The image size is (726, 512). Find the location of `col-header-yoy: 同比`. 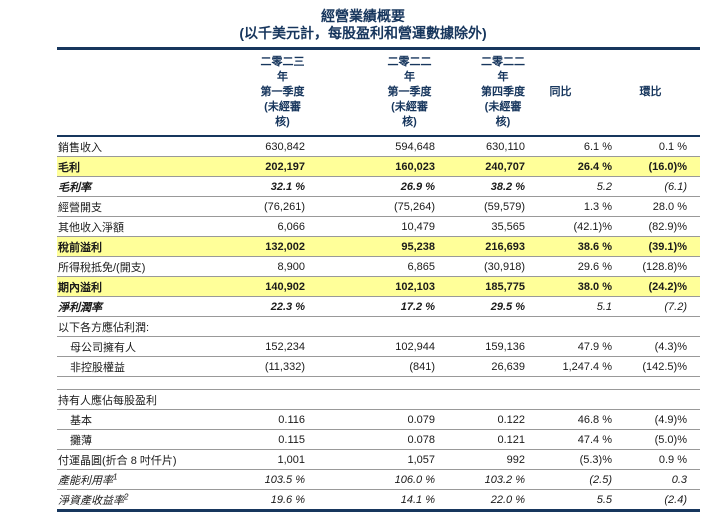

col-header-yoy: 同比 is located at coordinates (577, 92).